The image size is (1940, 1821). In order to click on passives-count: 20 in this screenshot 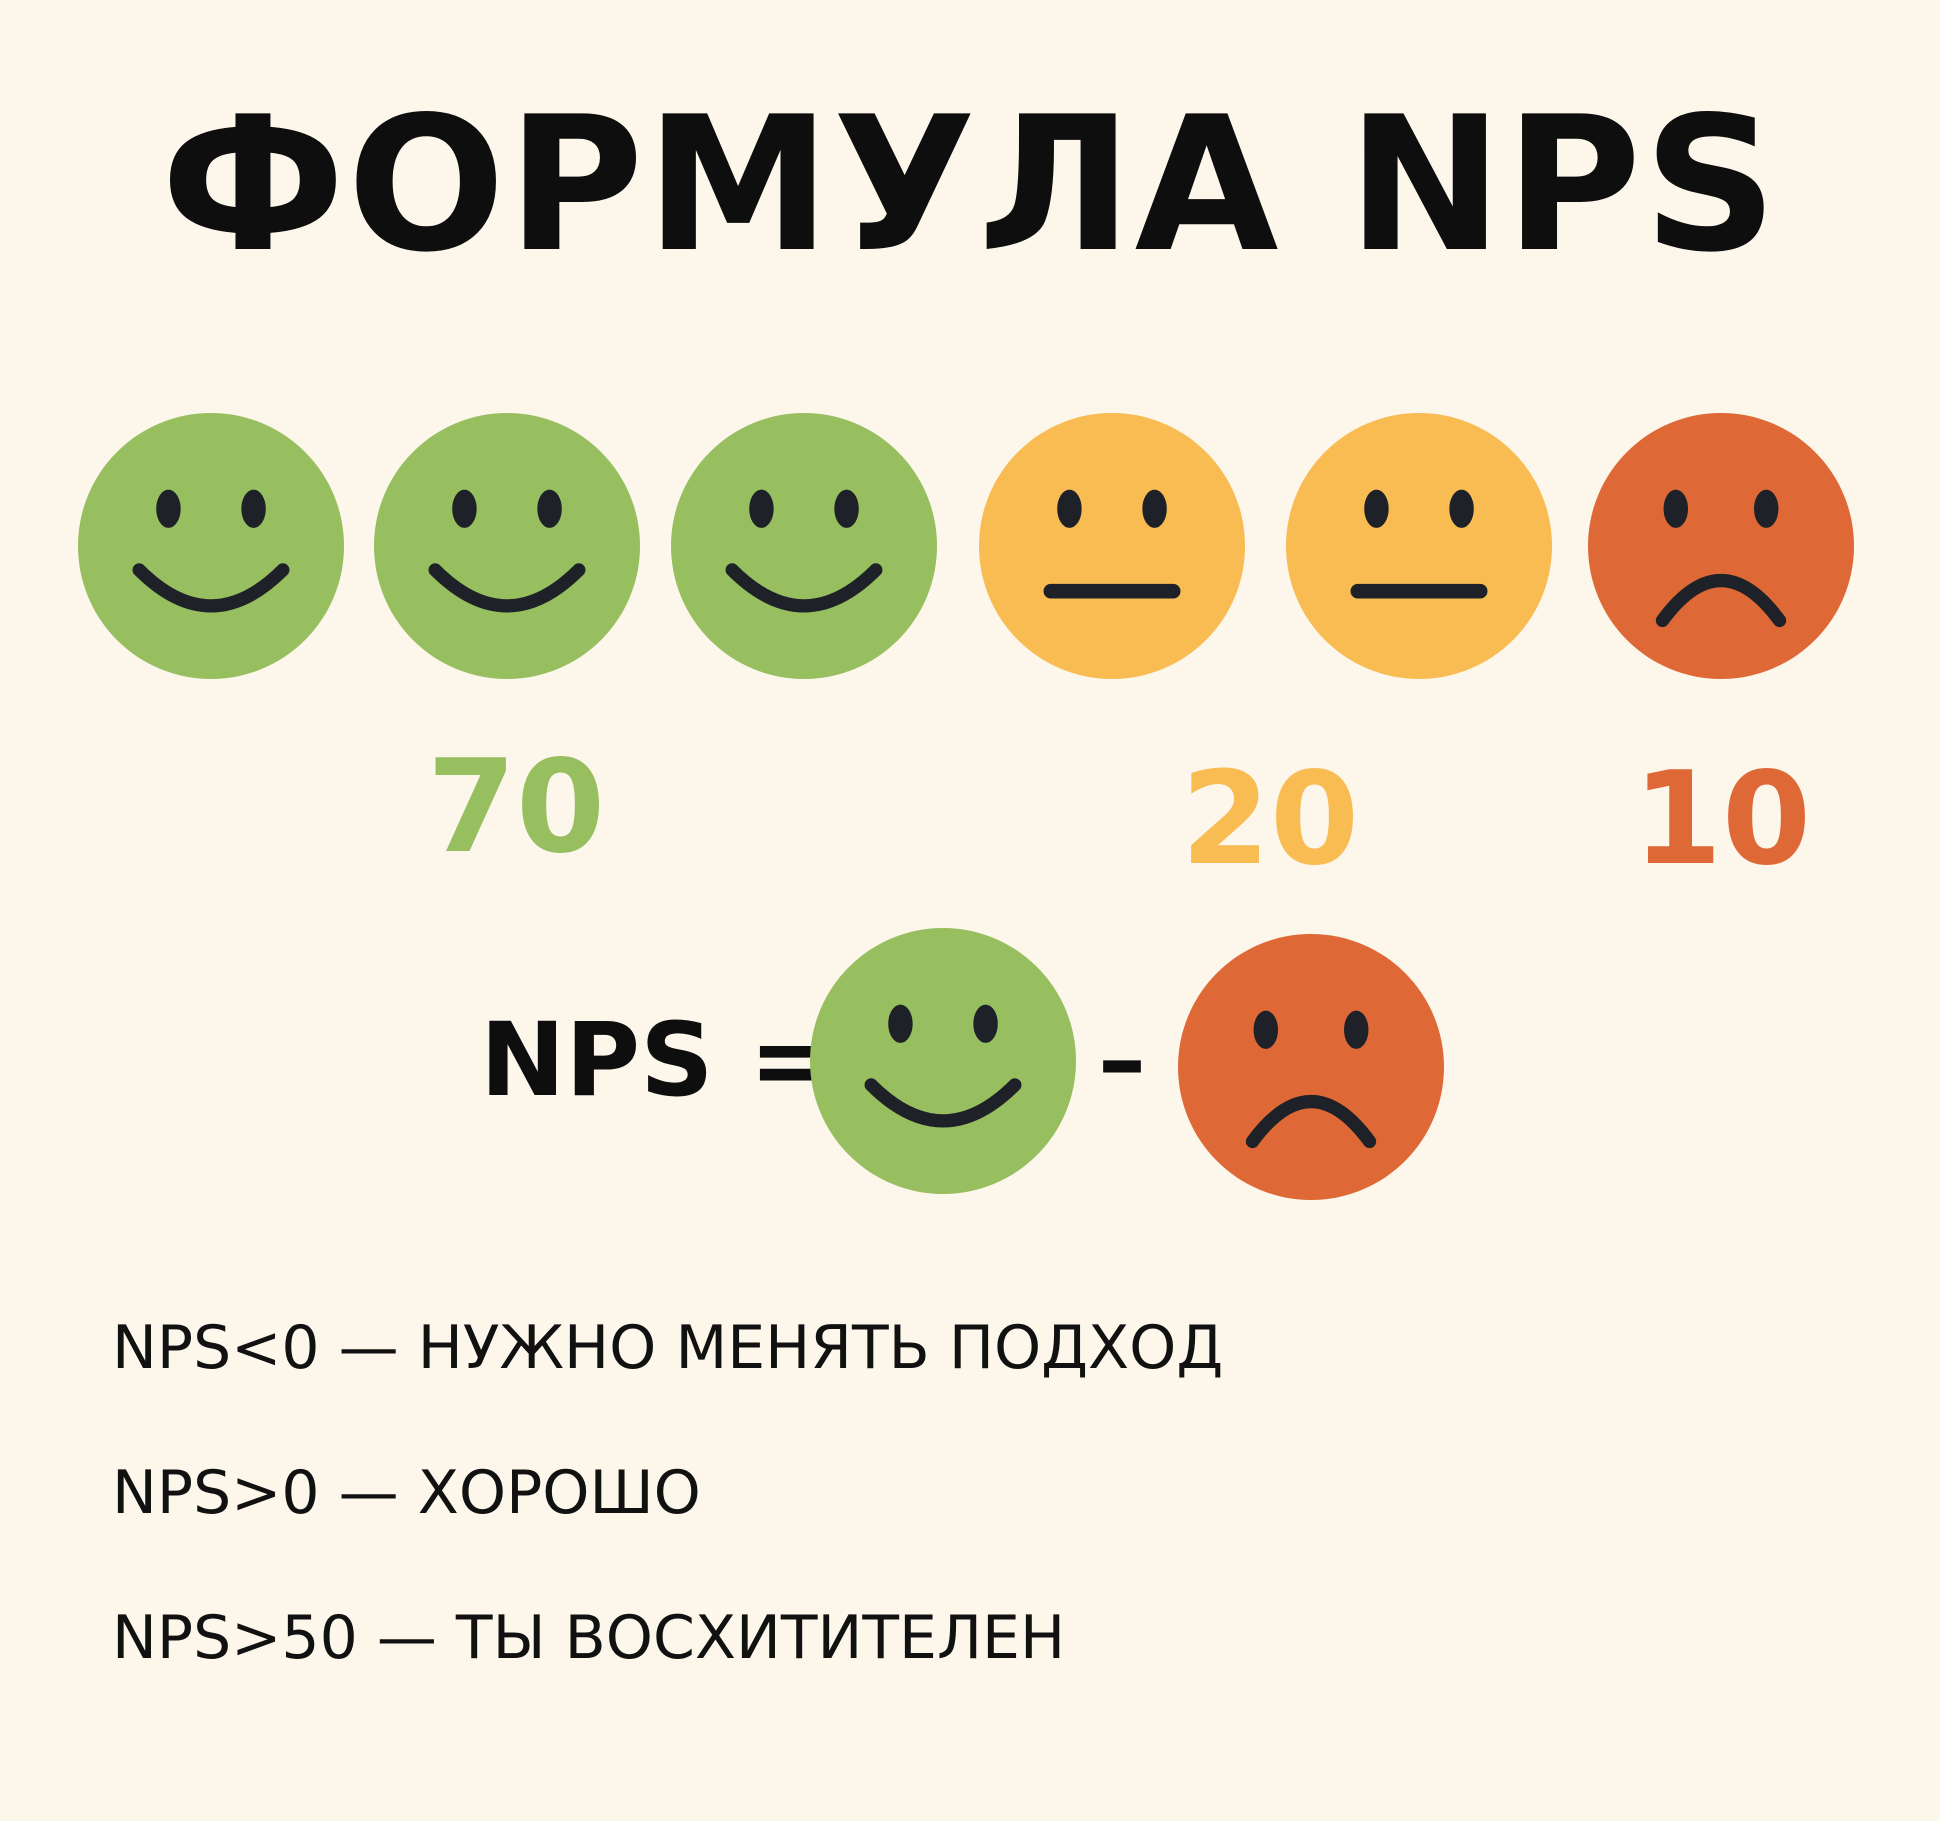, I will do `click(1270, 819)`.